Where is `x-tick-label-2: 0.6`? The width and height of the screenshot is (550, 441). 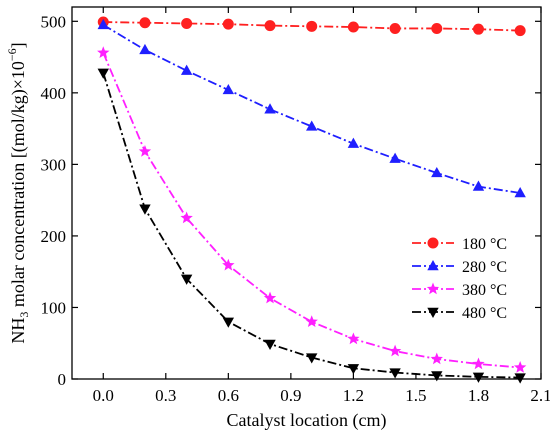 x-tick-label-2: 0.6 is located at coordinates (228, 395).